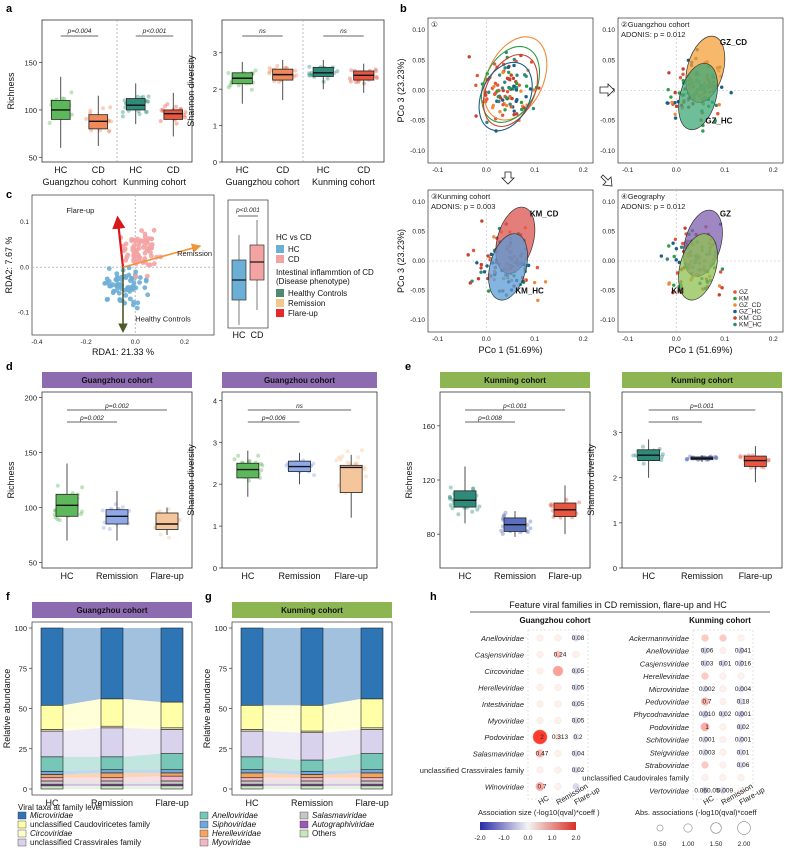  Describe the element at coordinates (30, 453) in the screenshot. I see `y-tick-label: 150` at that location.